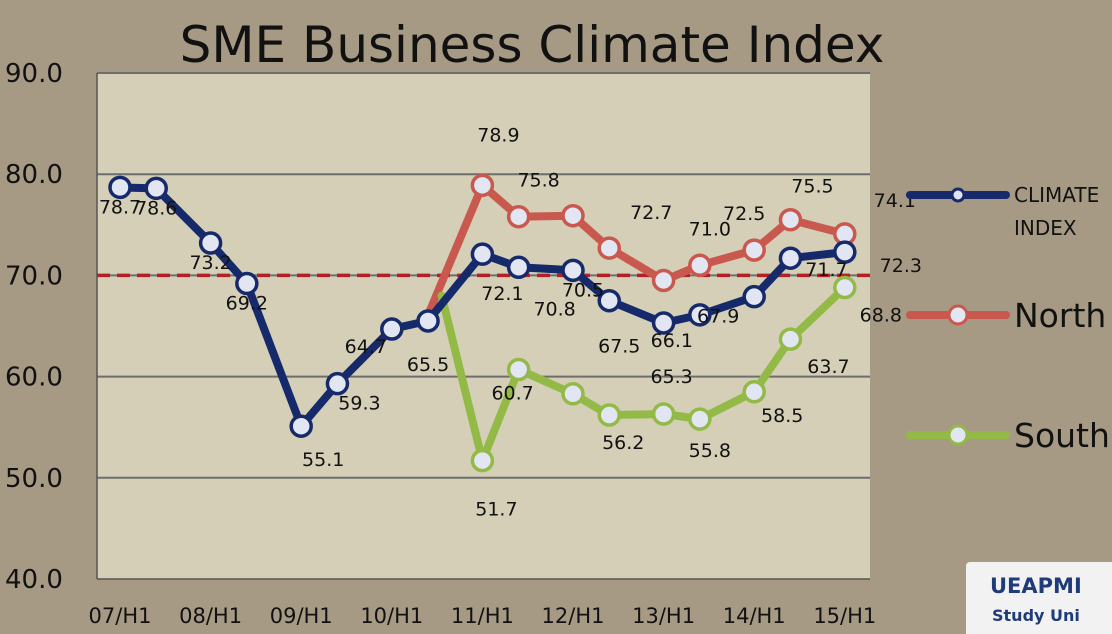 The image size is (1112, 634). Describe the element at coordinates (502, 294) in the screenshot. I see `data-label: 72.1` at that location.